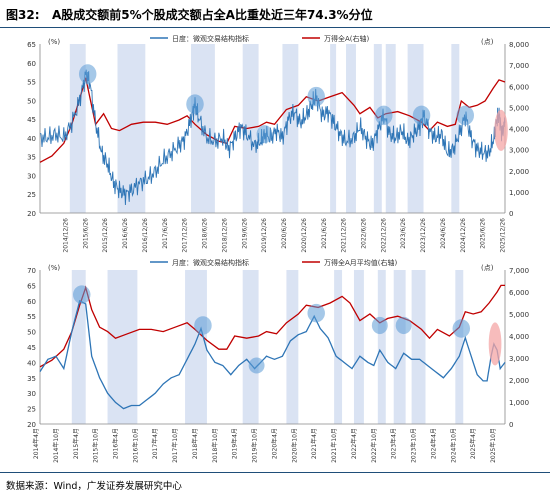 The image size is (550, 494). I want to click on legend-blue-label: 月度：微观交易结构指标, so click(210, 262).